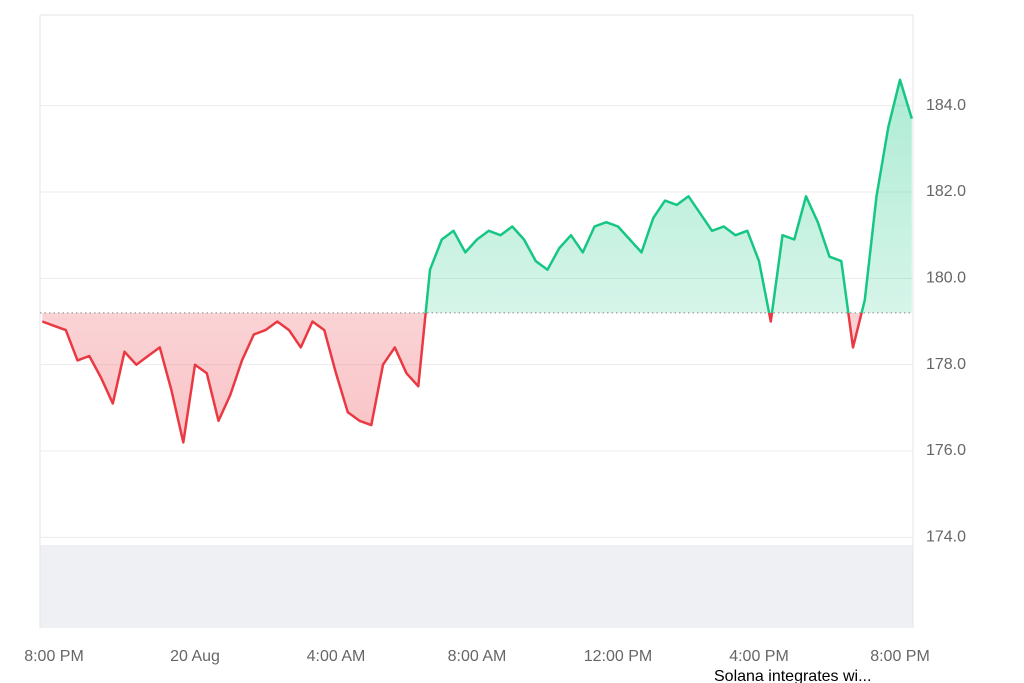  I want to click on x-tick-label: 4:00 AM, so click(336, 656).